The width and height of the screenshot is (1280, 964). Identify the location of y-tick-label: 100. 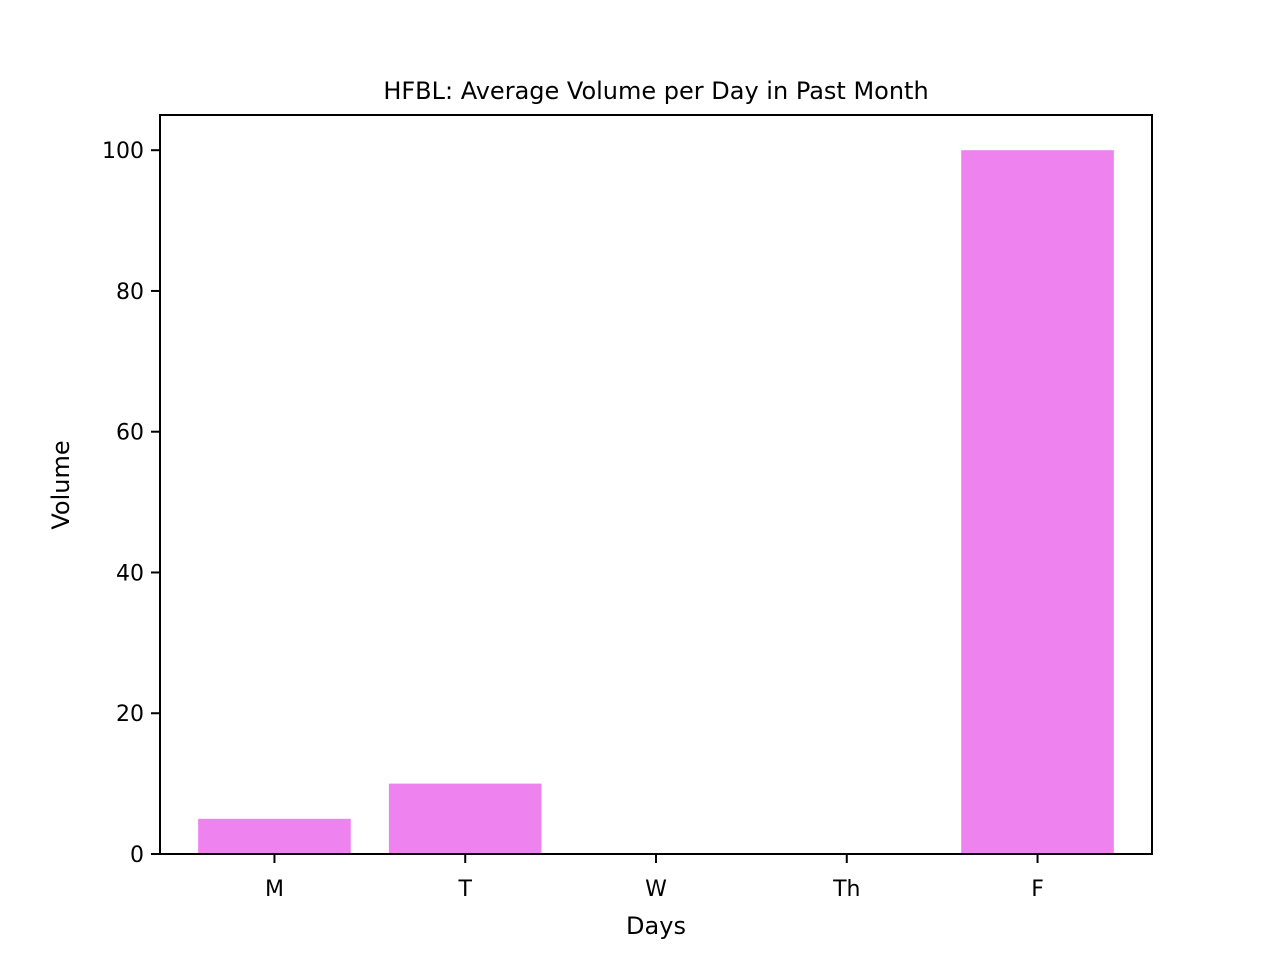
(123, 151).